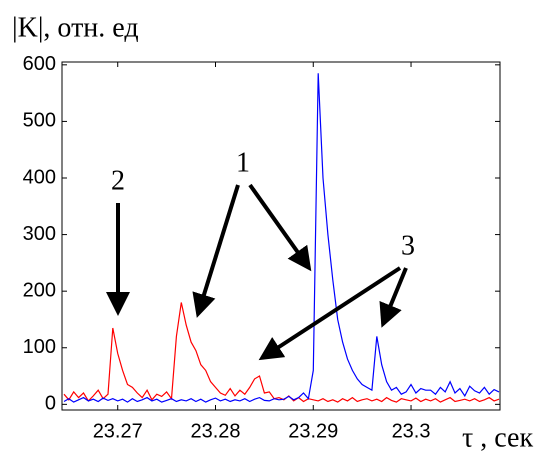  I want to click on y-tick-label: 500, so click(39, 121).